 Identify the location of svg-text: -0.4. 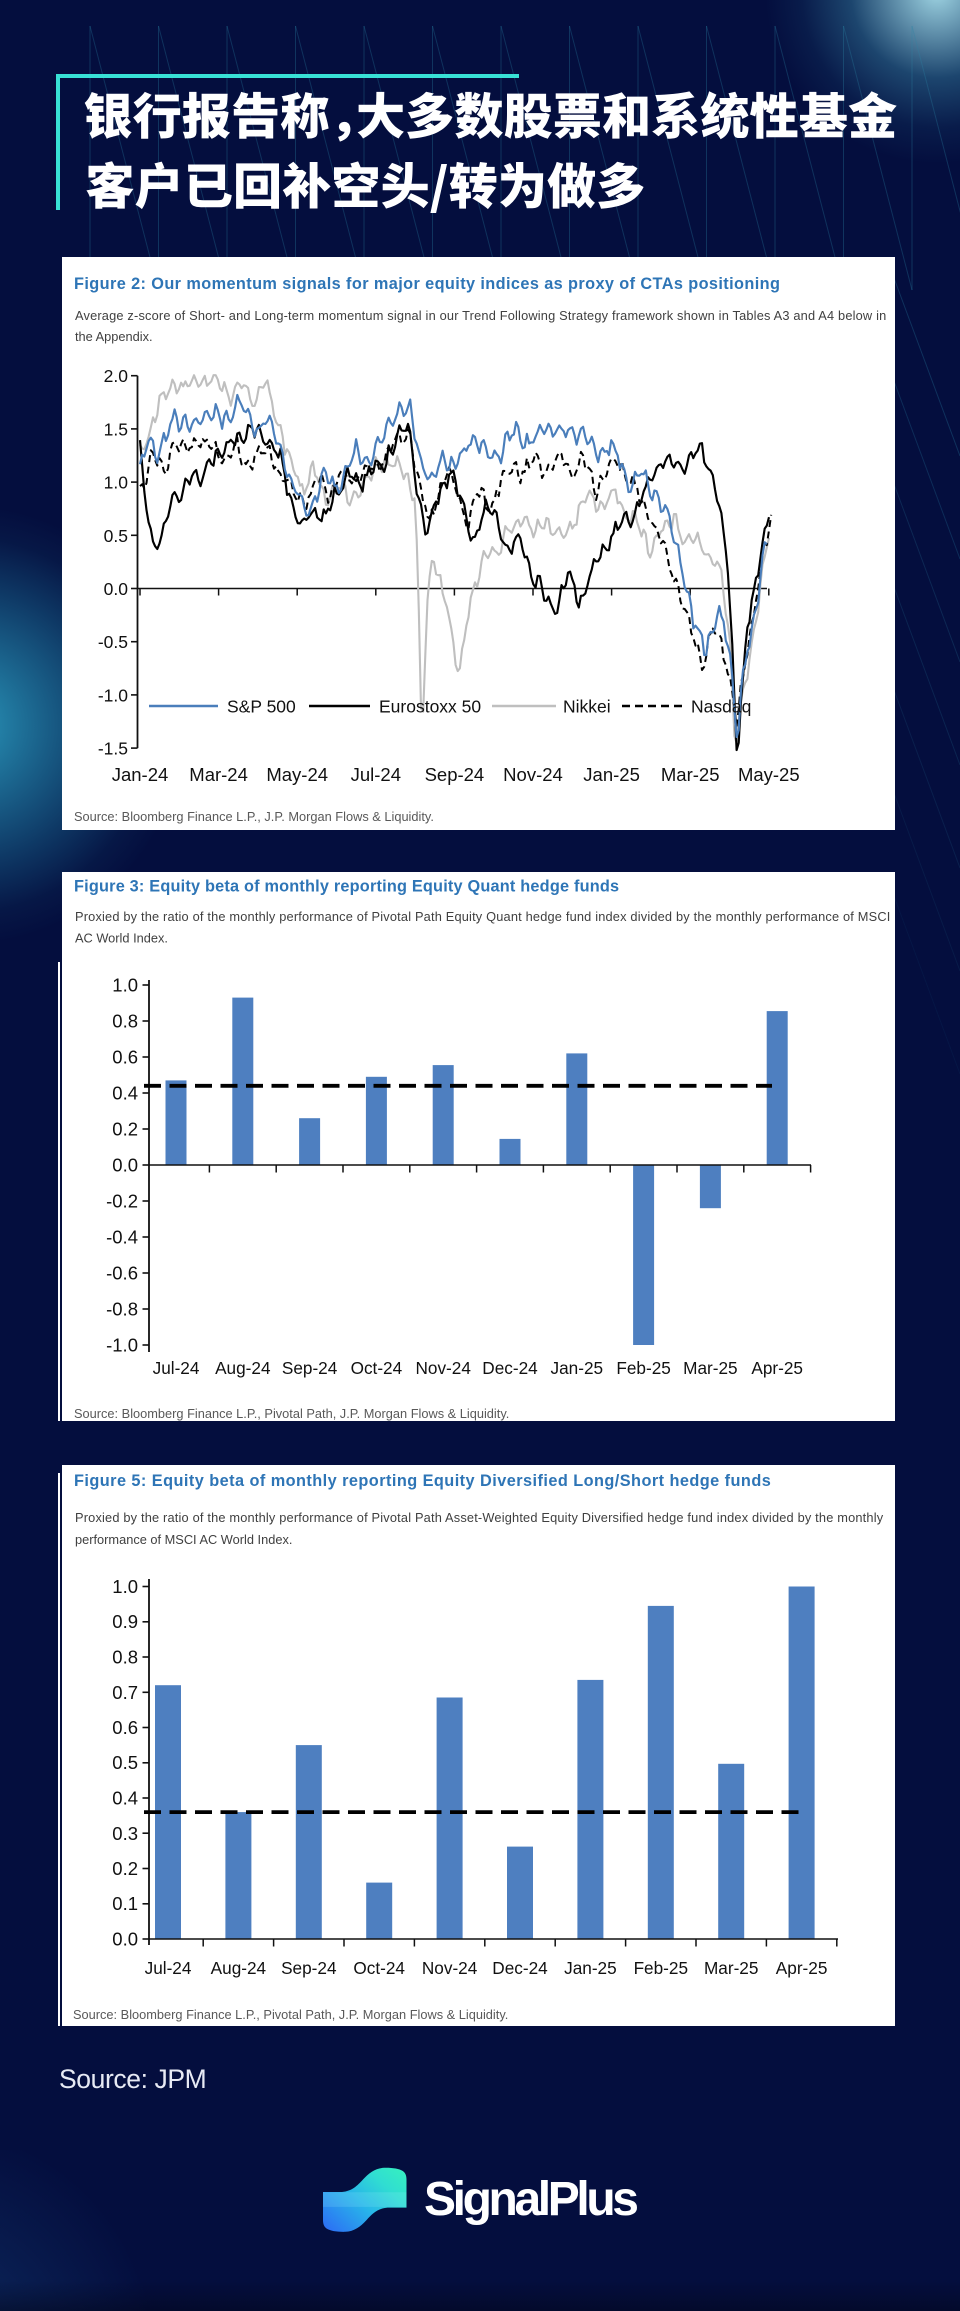
(122, 1237).